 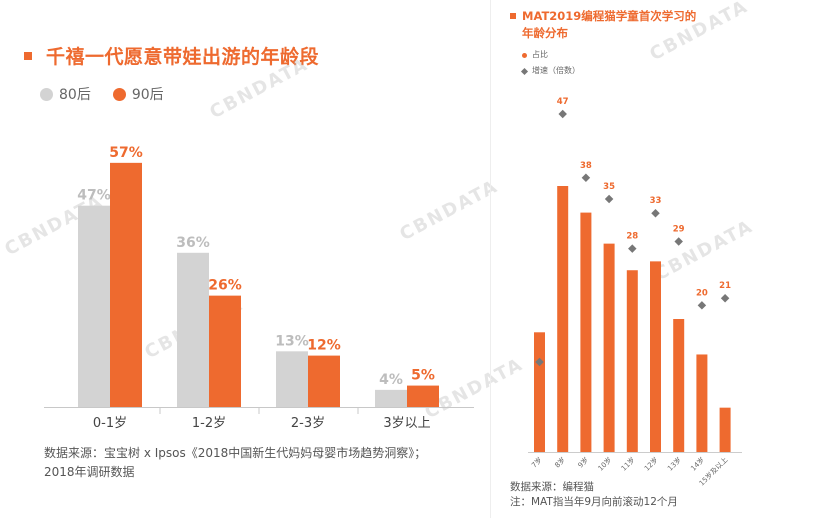 I want to click on right-chart-legend: 占比 增速（倍数）, so click(x=550, y=63).